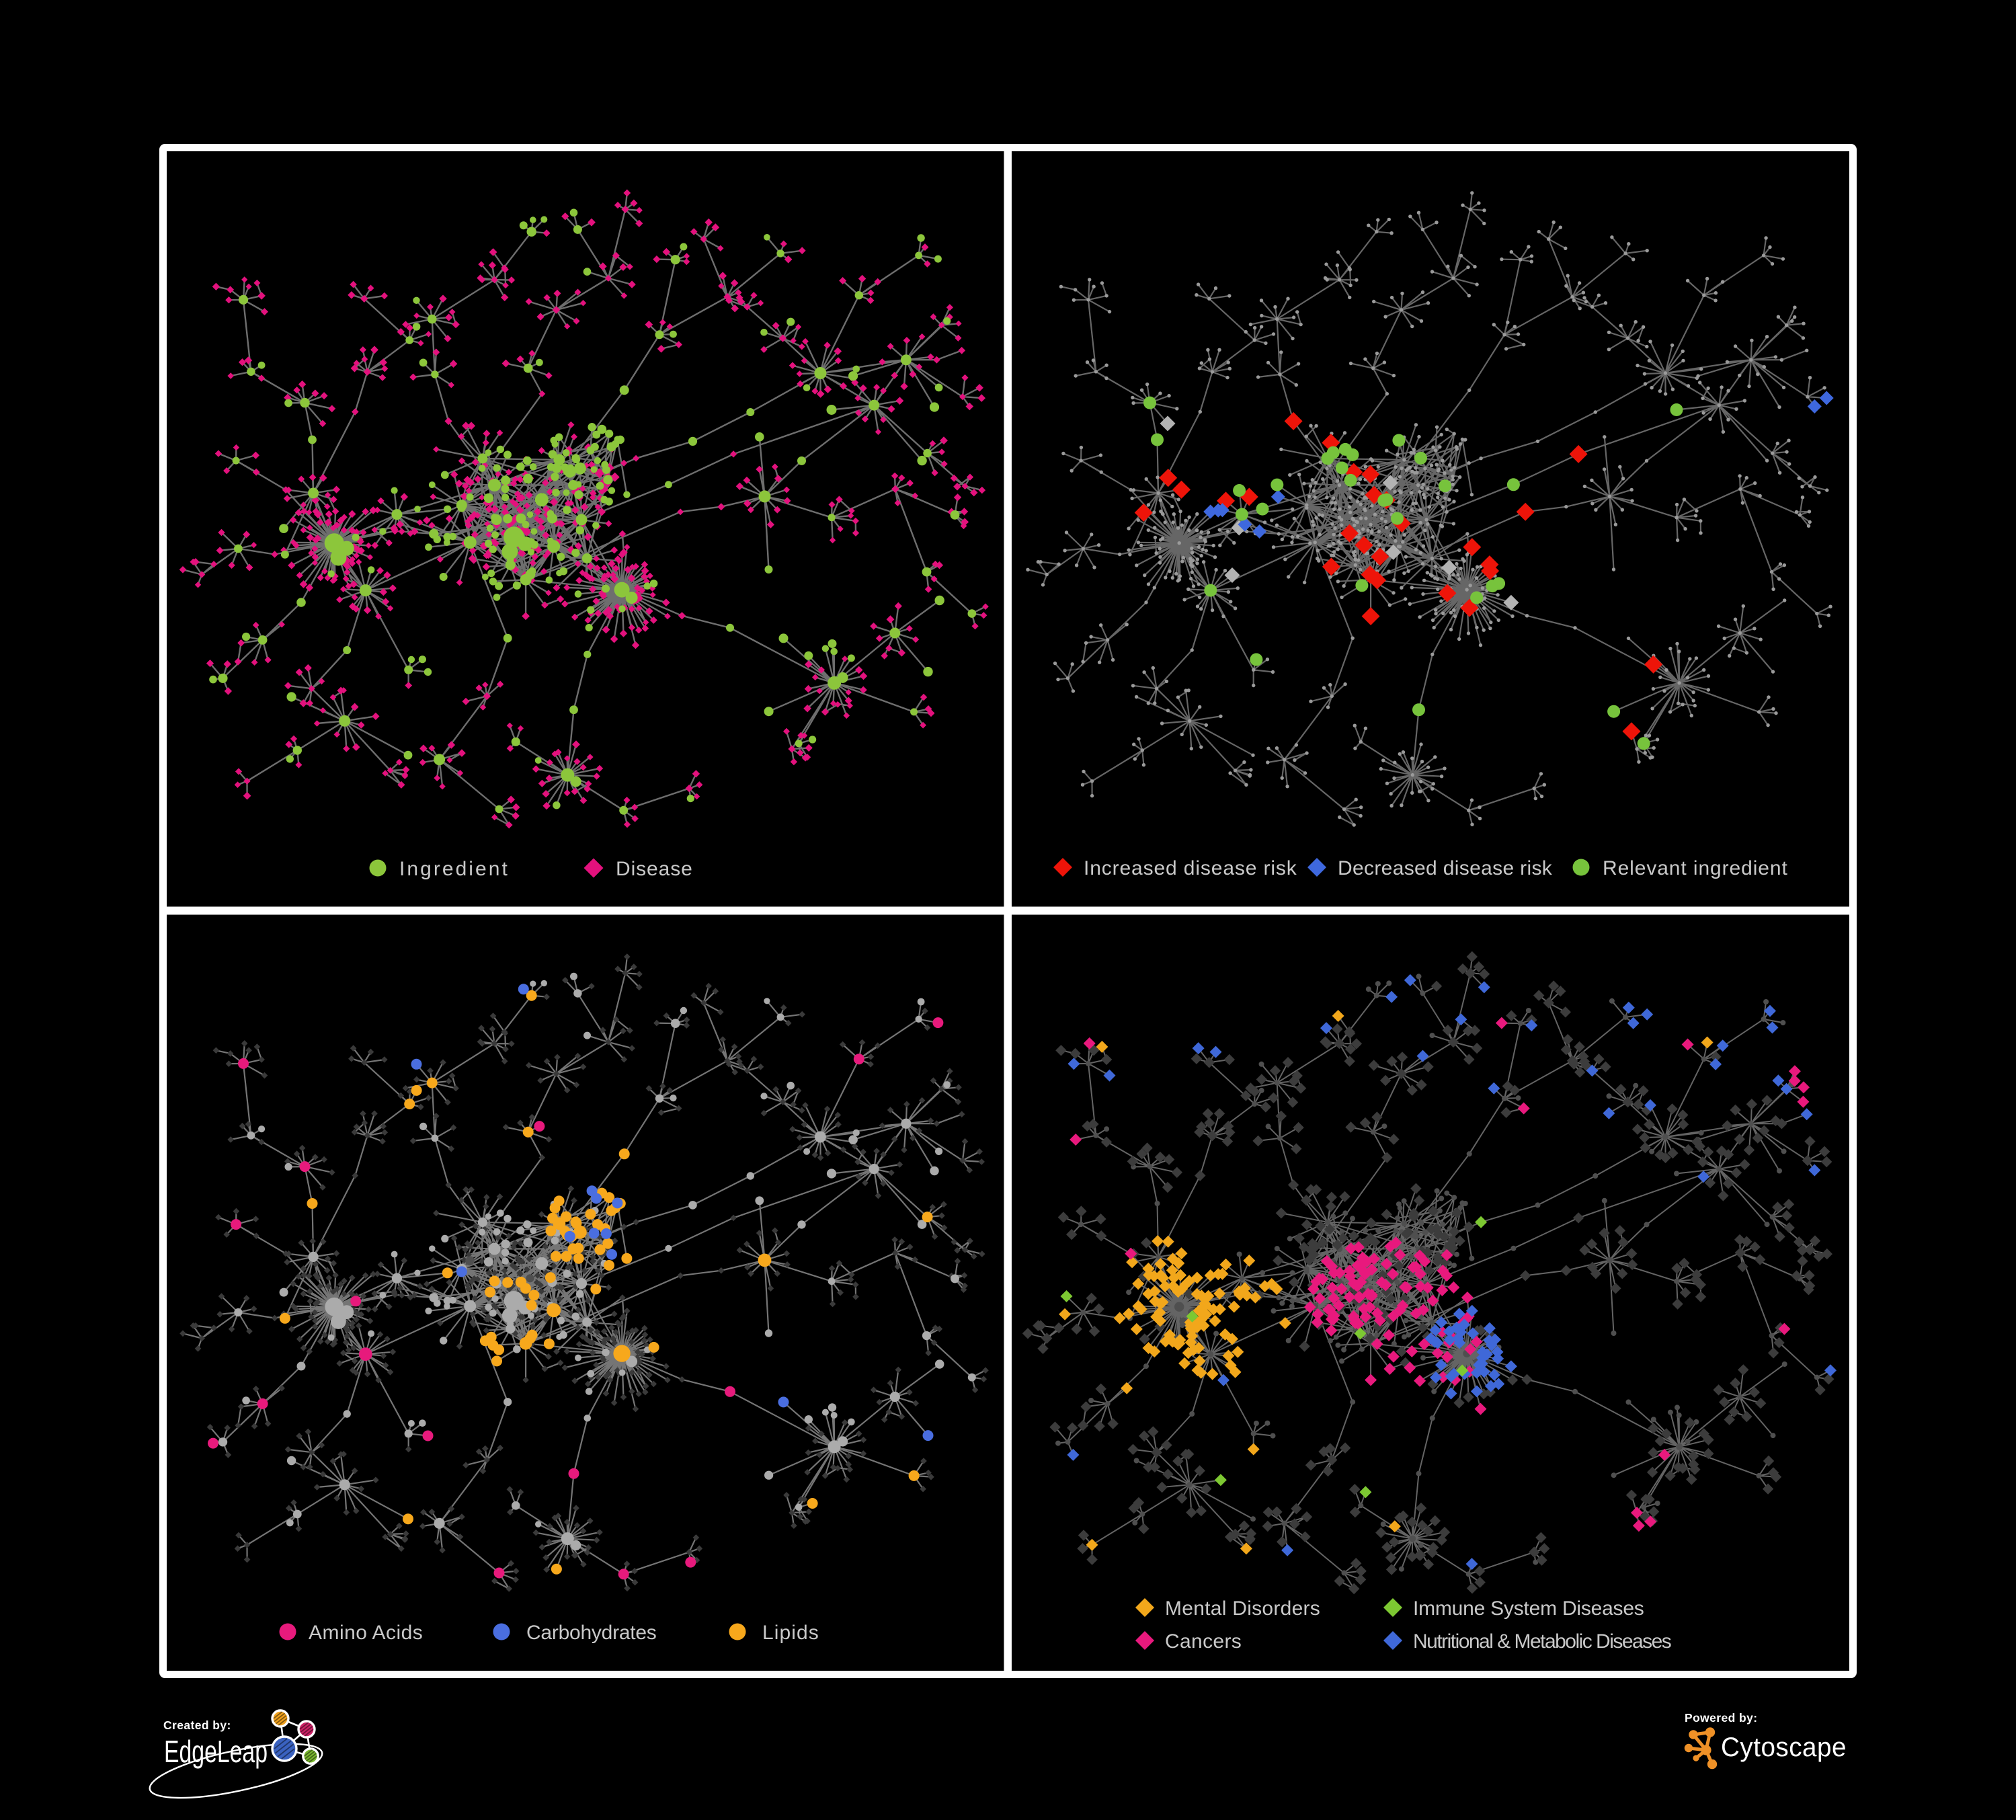 The width and height of the screenshot is (2016, 1820). Describe the element at coordinates (1721, 1718) in the screenshot. I see `svg-text: Powered by:` at that location.